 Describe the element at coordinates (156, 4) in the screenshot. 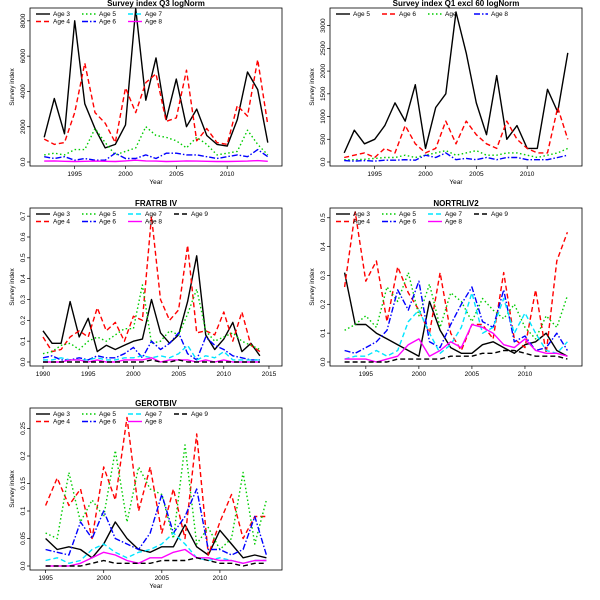

I see `chart-title: Survey index Q3 logNorm` at that location.